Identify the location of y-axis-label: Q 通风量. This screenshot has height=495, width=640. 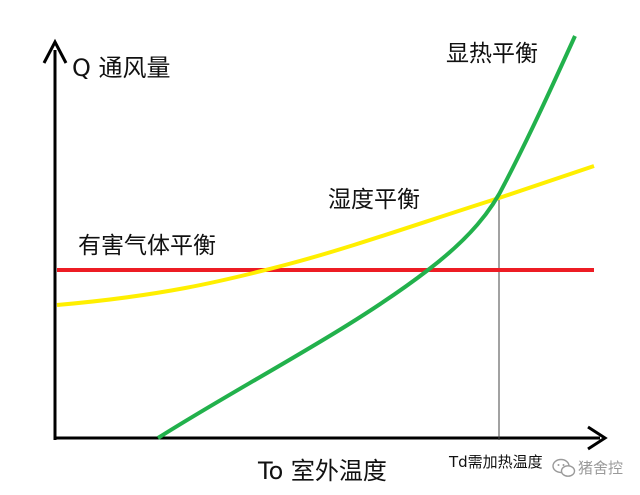
(121, 68).